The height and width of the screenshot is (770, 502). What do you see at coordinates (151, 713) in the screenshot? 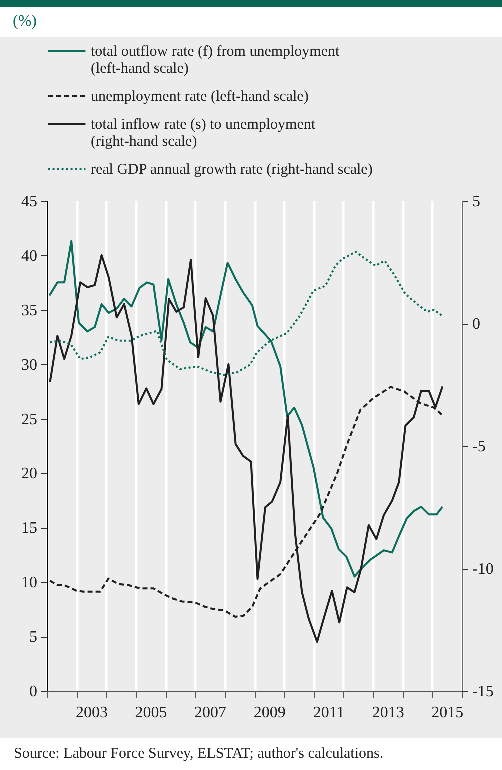
I see `x-tick-label: 2005` at bounding box center [151, 713].